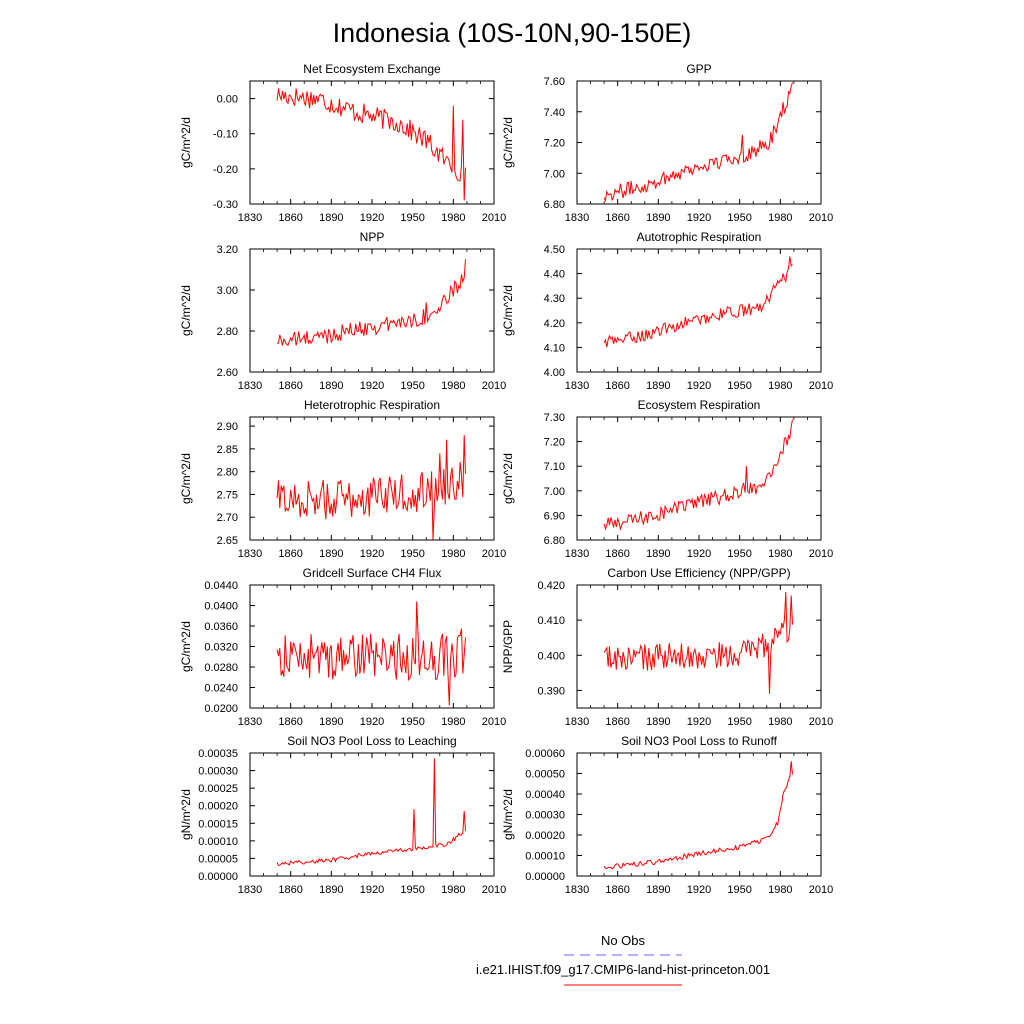  I want to click on panel-title: NPP, so click(372, 237).